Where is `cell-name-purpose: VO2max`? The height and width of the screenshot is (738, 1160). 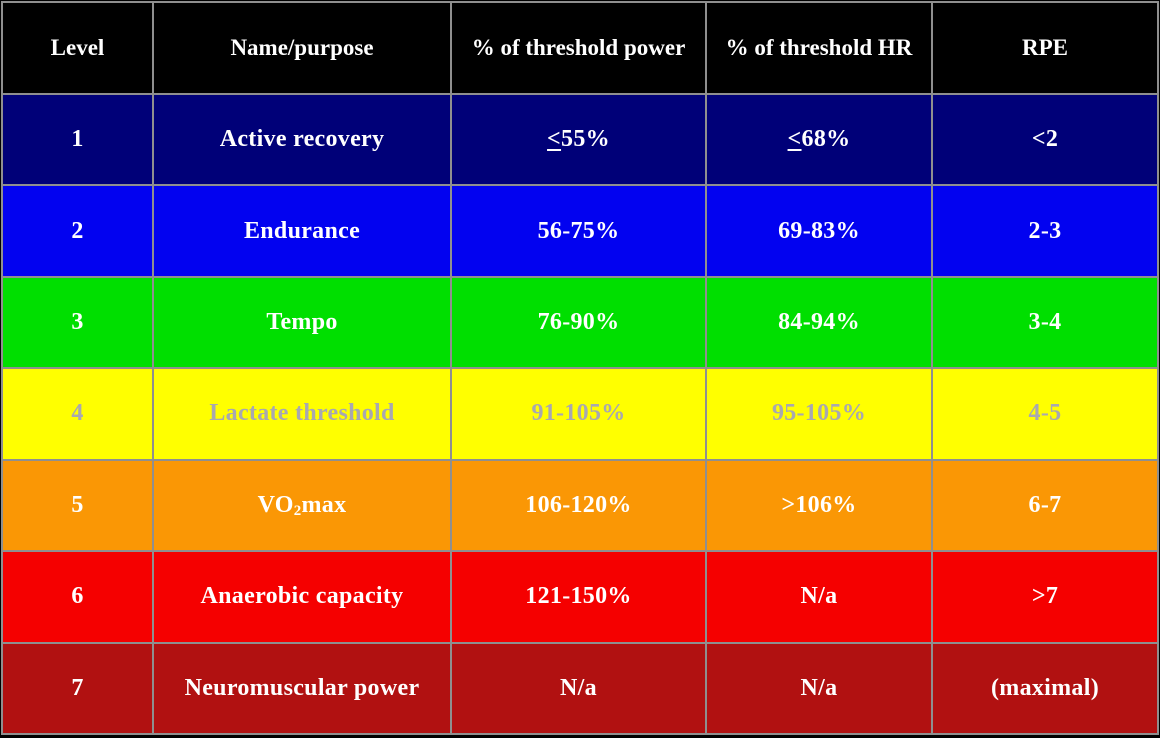 cell-name-purpose: VO2max is located at coordinates (302, 505).